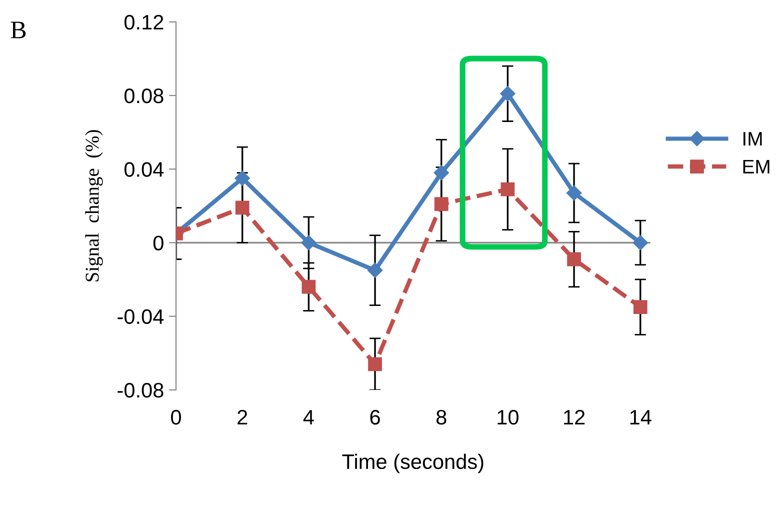 This screenshot has height=509, width=784. What do you see at coordinates (141, 316) in the screenshot?
I see `y-tick-label: -0.04` at bounding box center [141, 316].